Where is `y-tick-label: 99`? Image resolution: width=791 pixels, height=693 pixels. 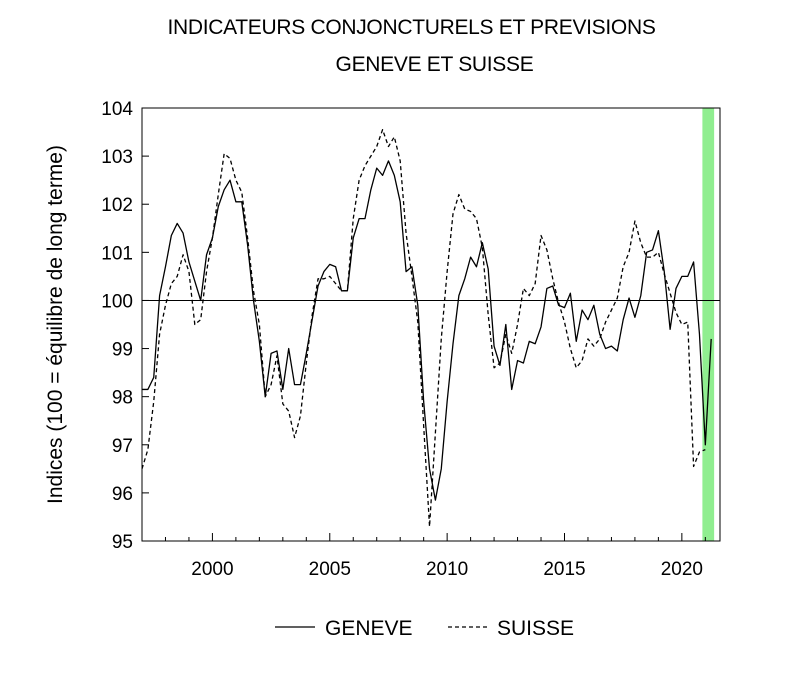
y-tick-label: 99 is located at coordinates (122, 350).